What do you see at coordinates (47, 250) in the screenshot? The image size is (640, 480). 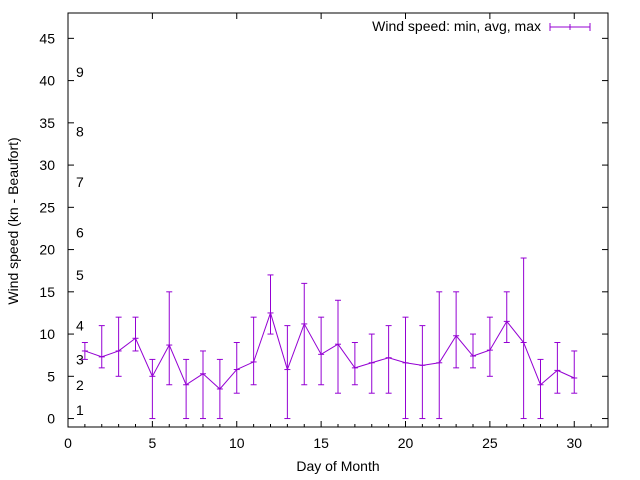 I see `y-tick-label: 20` at bounding box center [47, 250].